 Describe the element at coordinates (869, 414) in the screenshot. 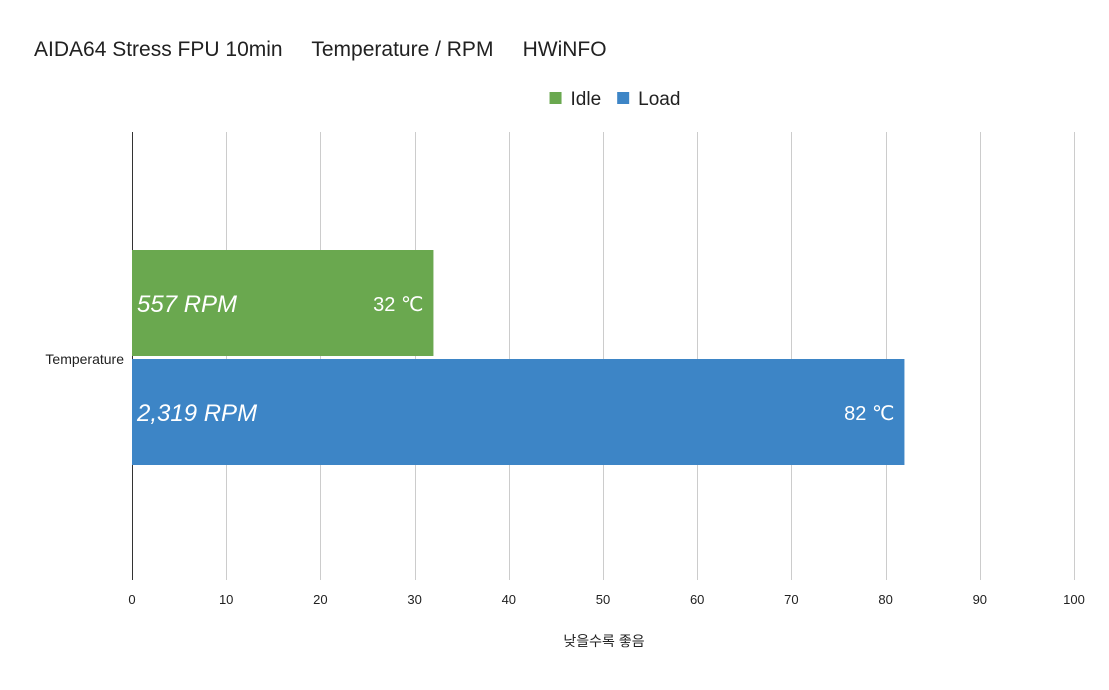

I see `data-label: 82 ℃` at that location.